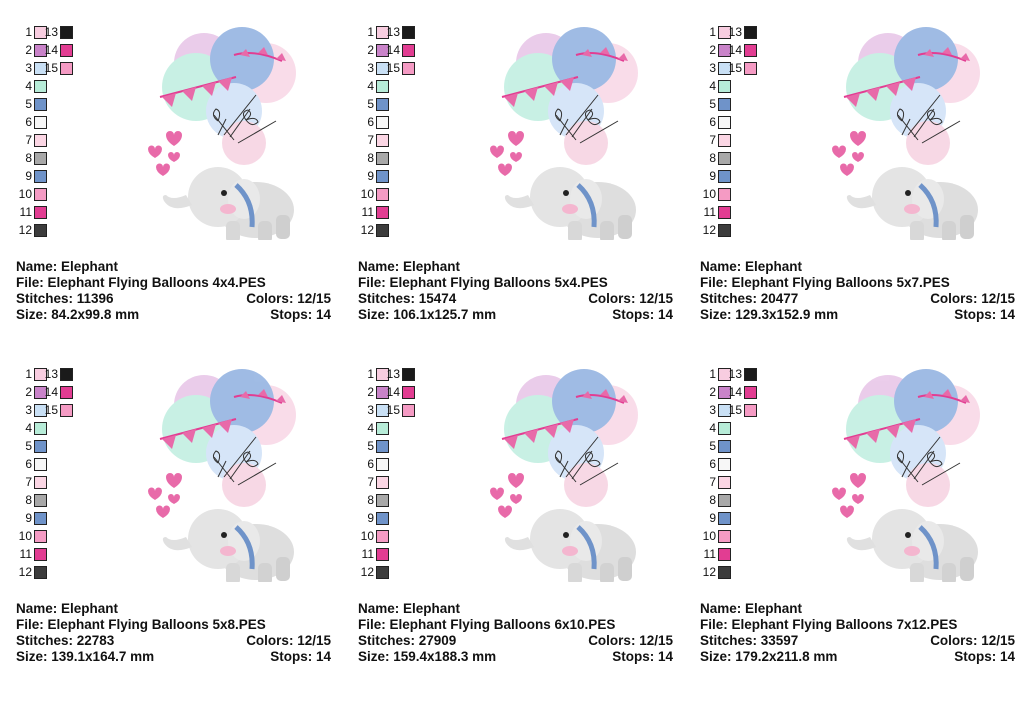 The width and height of the screenshot is (1024, 715). What do you see at coordinates (395, 142) in the screenshot?
I see `palette-entry-7: 7` at bounding box center [395, 142].